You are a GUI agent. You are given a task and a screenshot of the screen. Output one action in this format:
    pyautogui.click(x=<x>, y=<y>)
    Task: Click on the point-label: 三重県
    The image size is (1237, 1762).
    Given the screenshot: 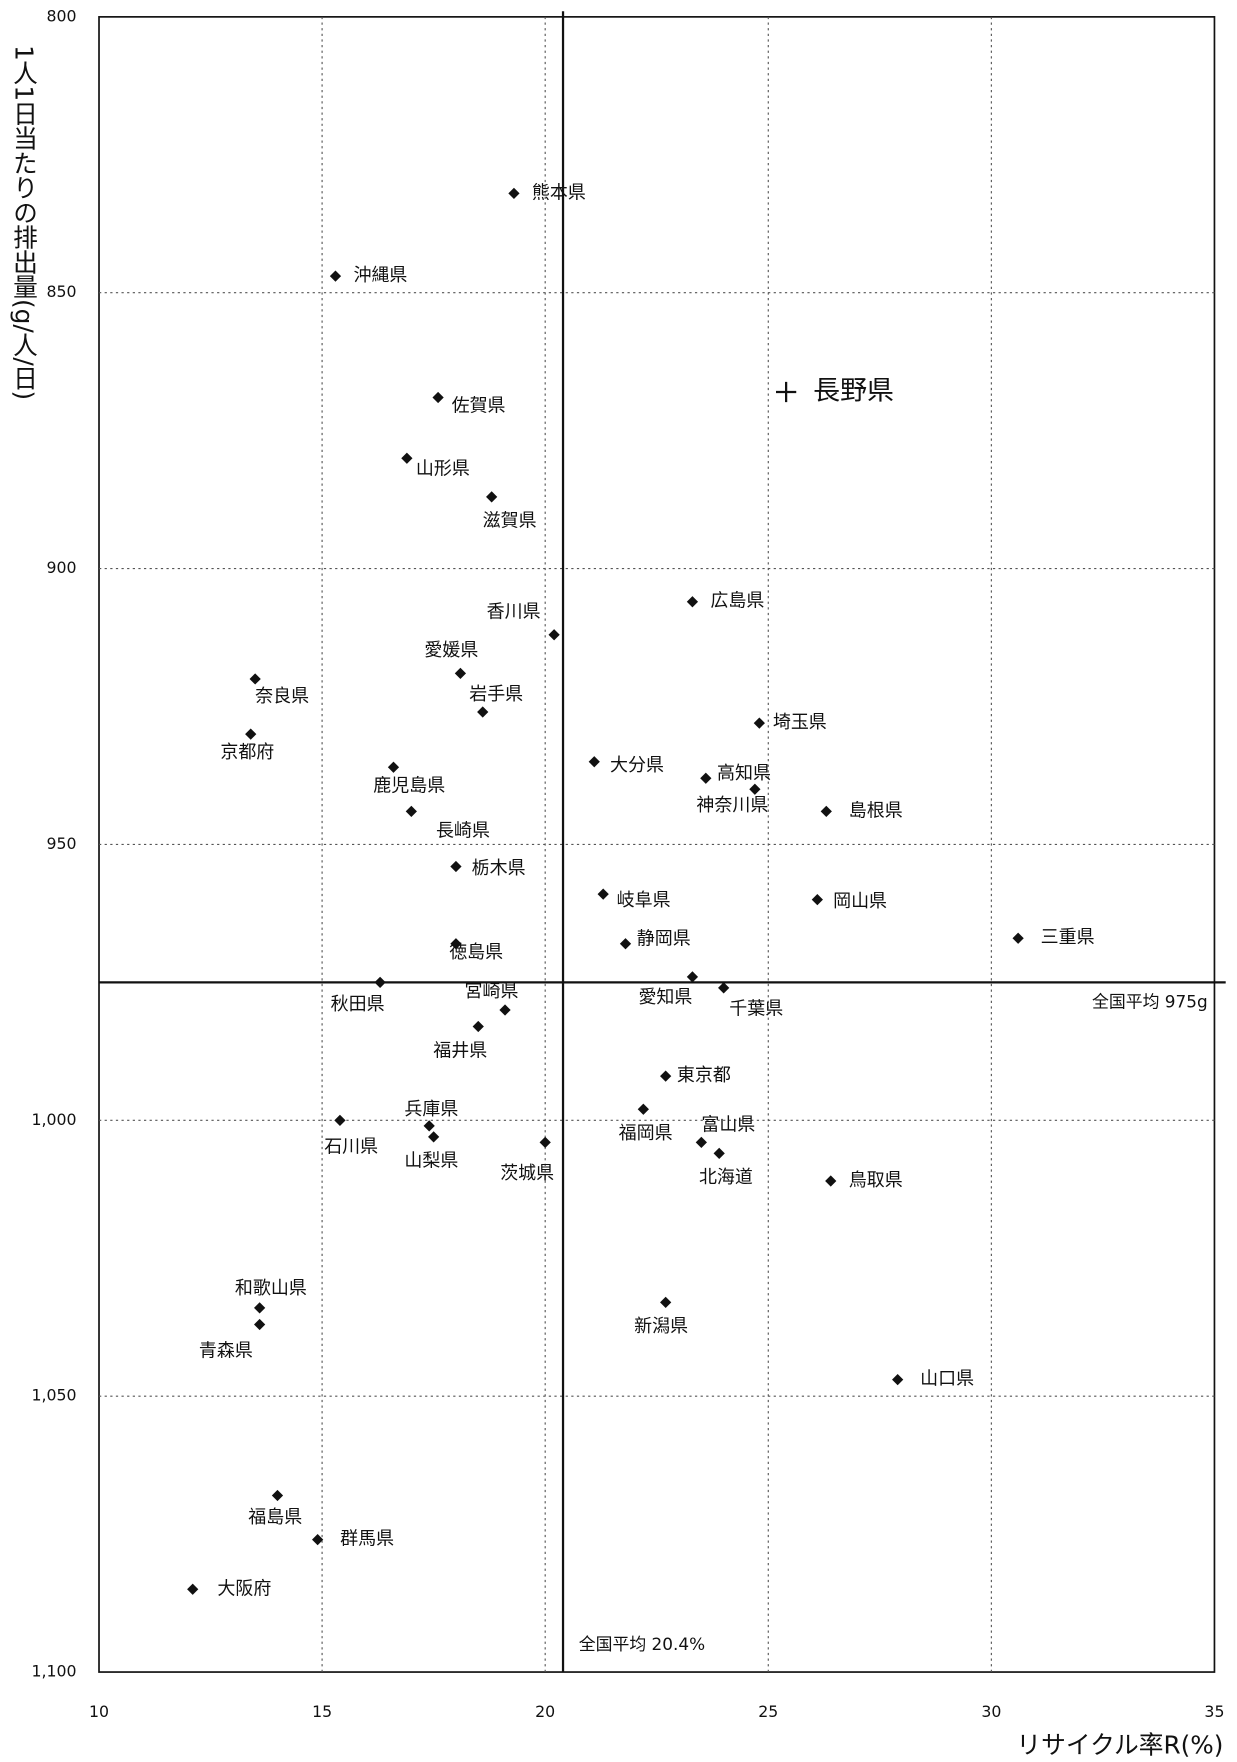 What is the action you would take?
    pyautogui.click(x=1068, y=937)
    